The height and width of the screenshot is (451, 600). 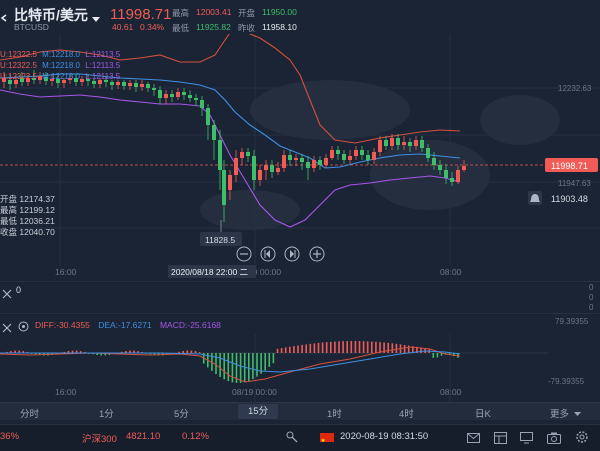 I want to click on bell-icon, so click(x=535, y=198).